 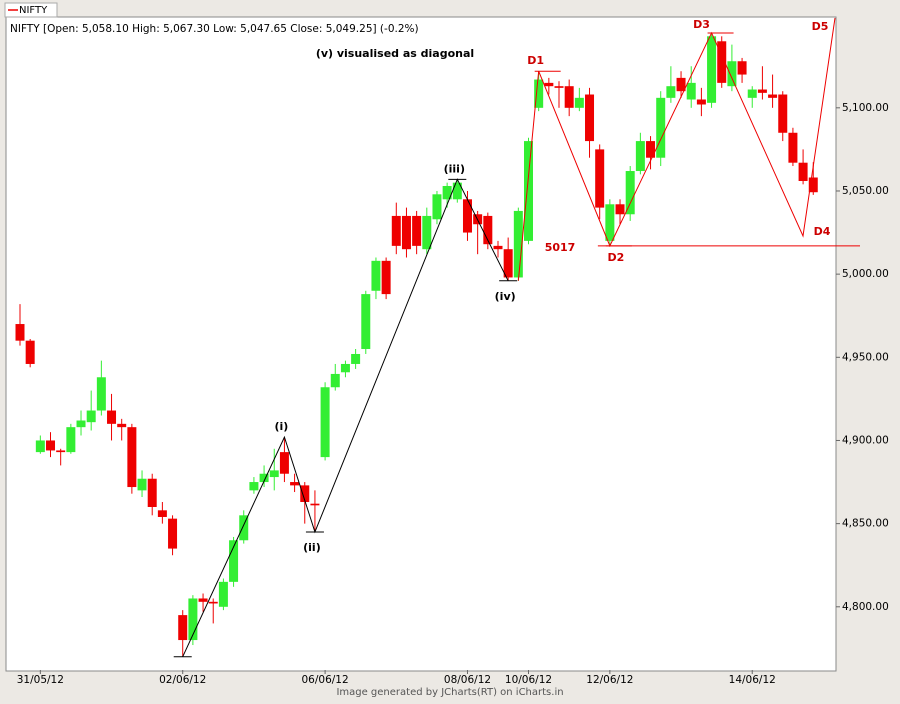 I want to click on y-tick-label: 5,100.00, so click(x=865, y=108).